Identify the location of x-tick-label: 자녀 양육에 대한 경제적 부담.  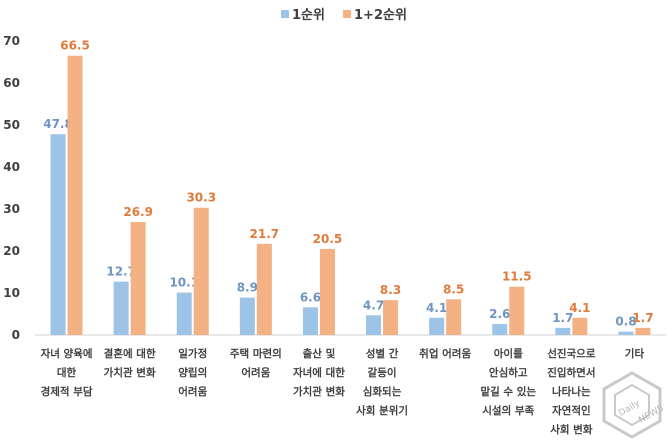
(67, 372).